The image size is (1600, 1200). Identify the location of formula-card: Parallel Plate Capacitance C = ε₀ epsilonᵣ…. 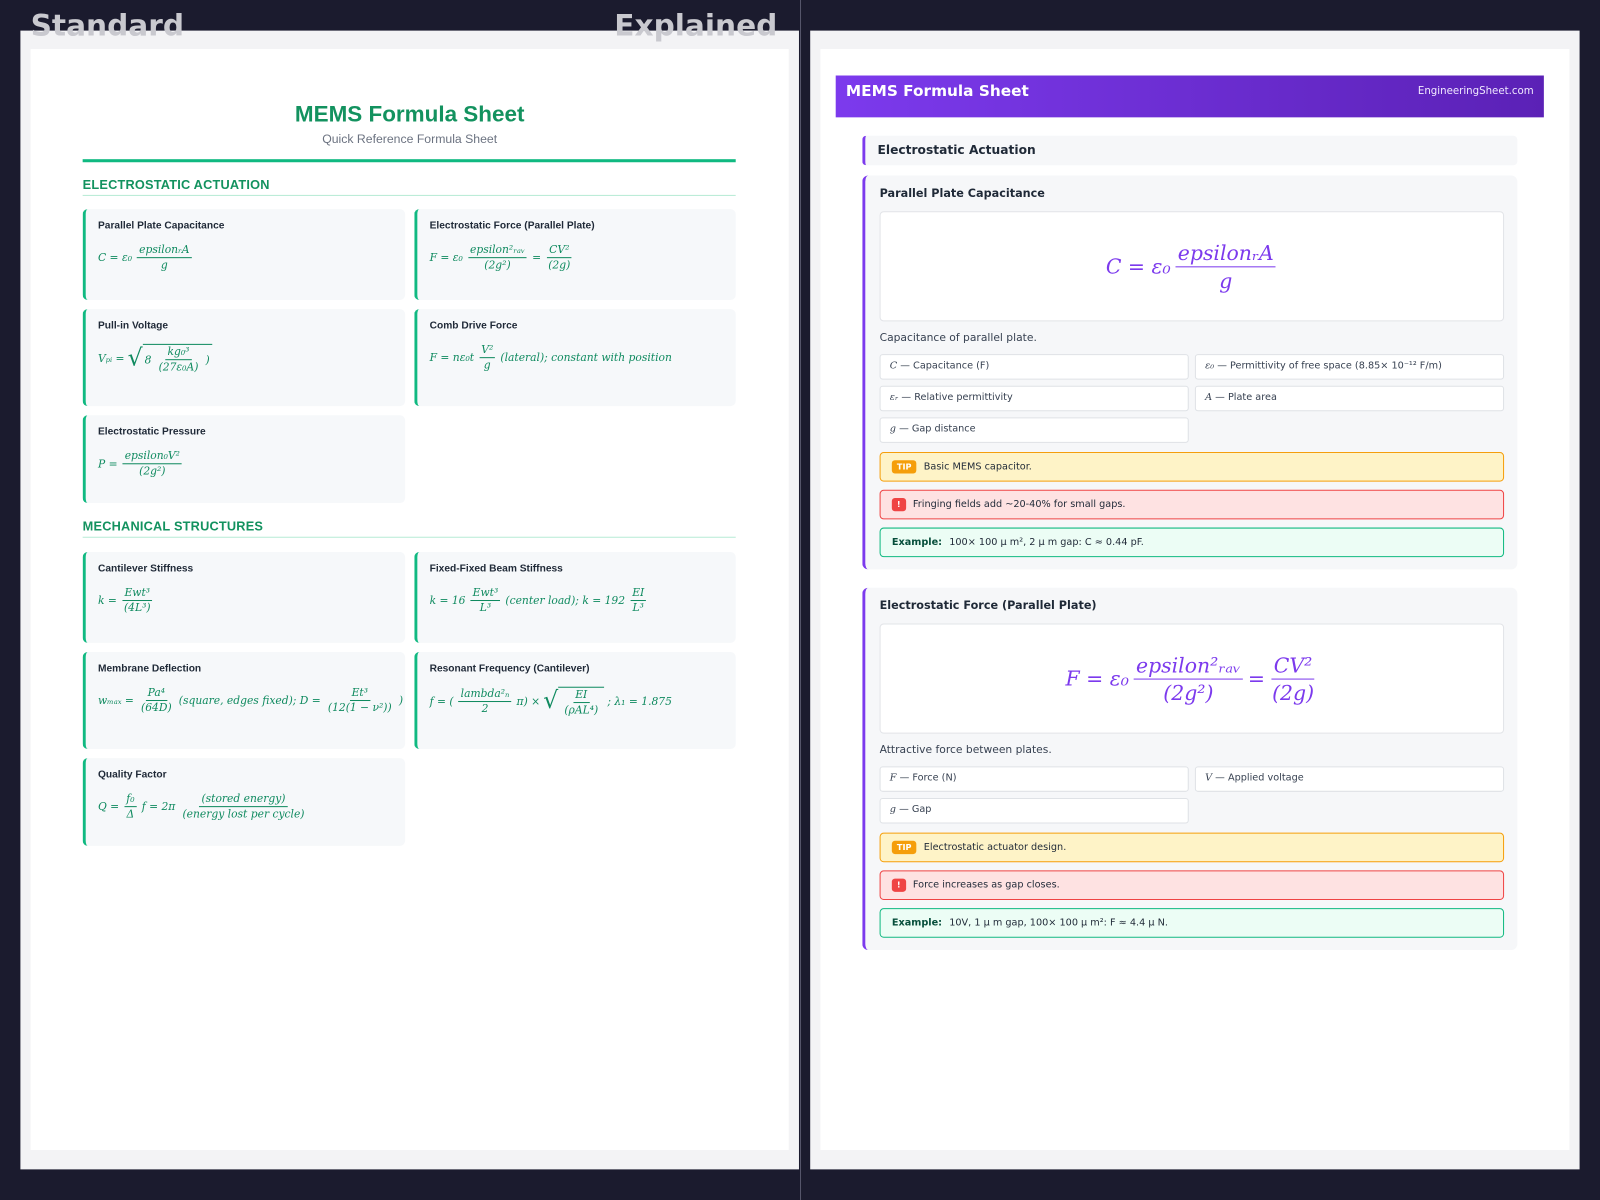
(244, 254).